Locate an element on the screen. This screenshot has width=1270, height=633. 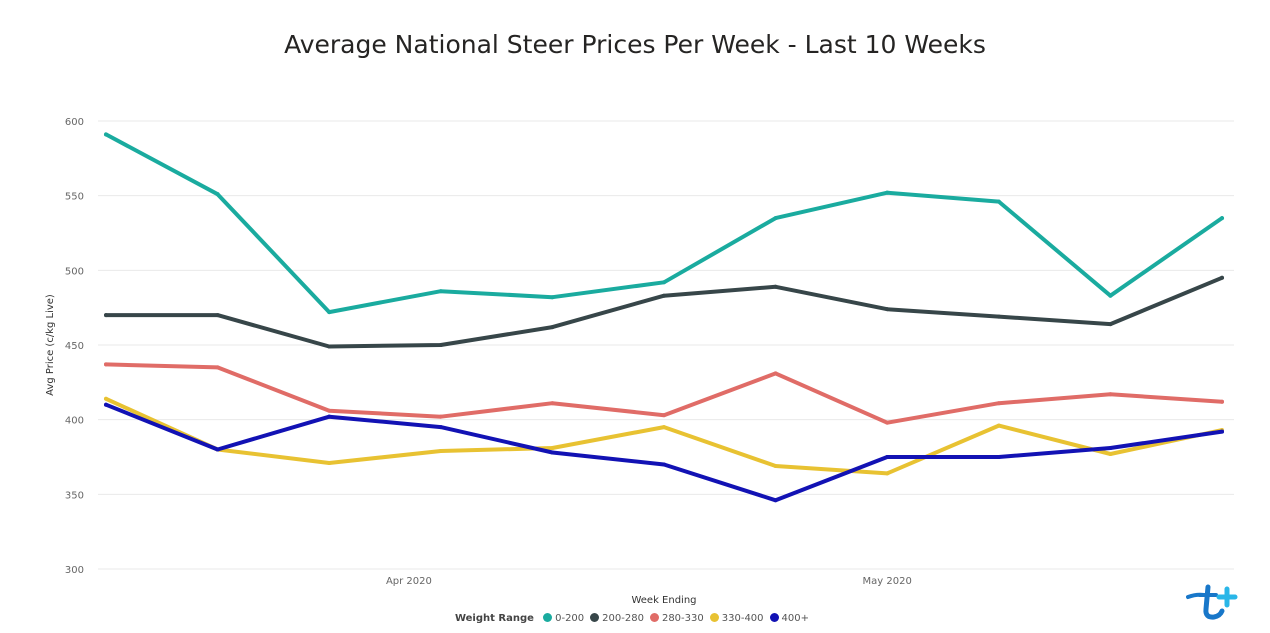
legend-item: 0-200 is located at coordinates (563, 618).